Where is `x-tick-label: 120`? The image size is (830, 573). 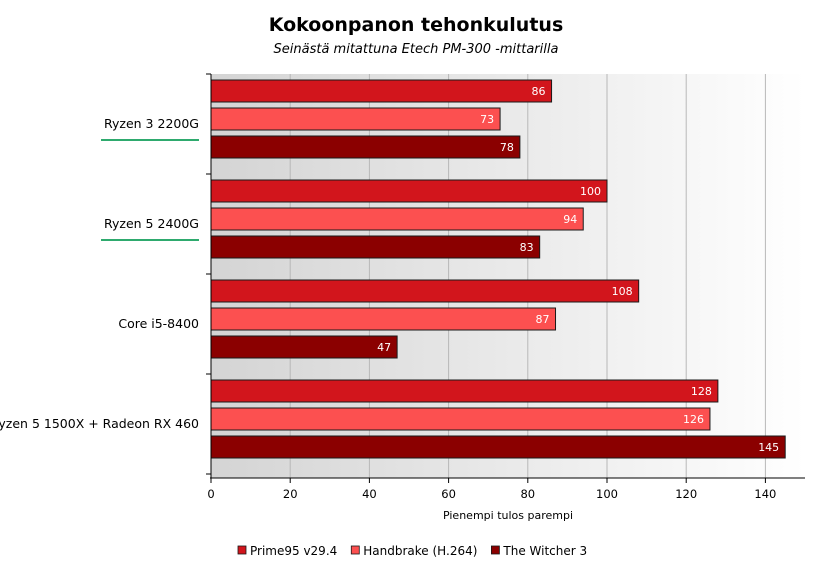
x-tick-label: 120 is located at coordinates (686, 494).